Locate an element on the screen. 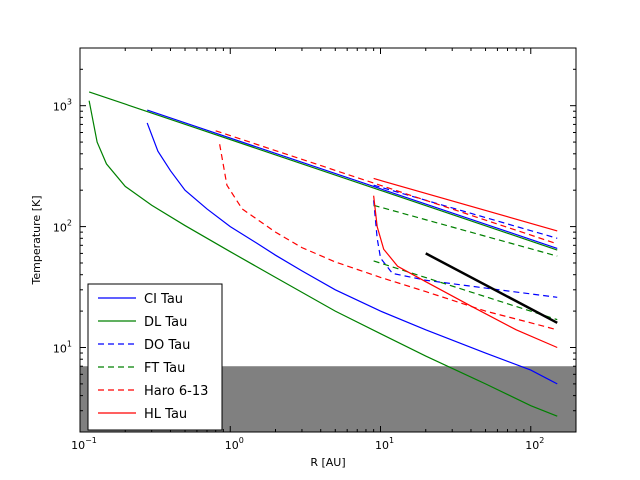 The image size is (640, 480). x-tick-label: 10⁻¹ is located at coordinates (84, 444).